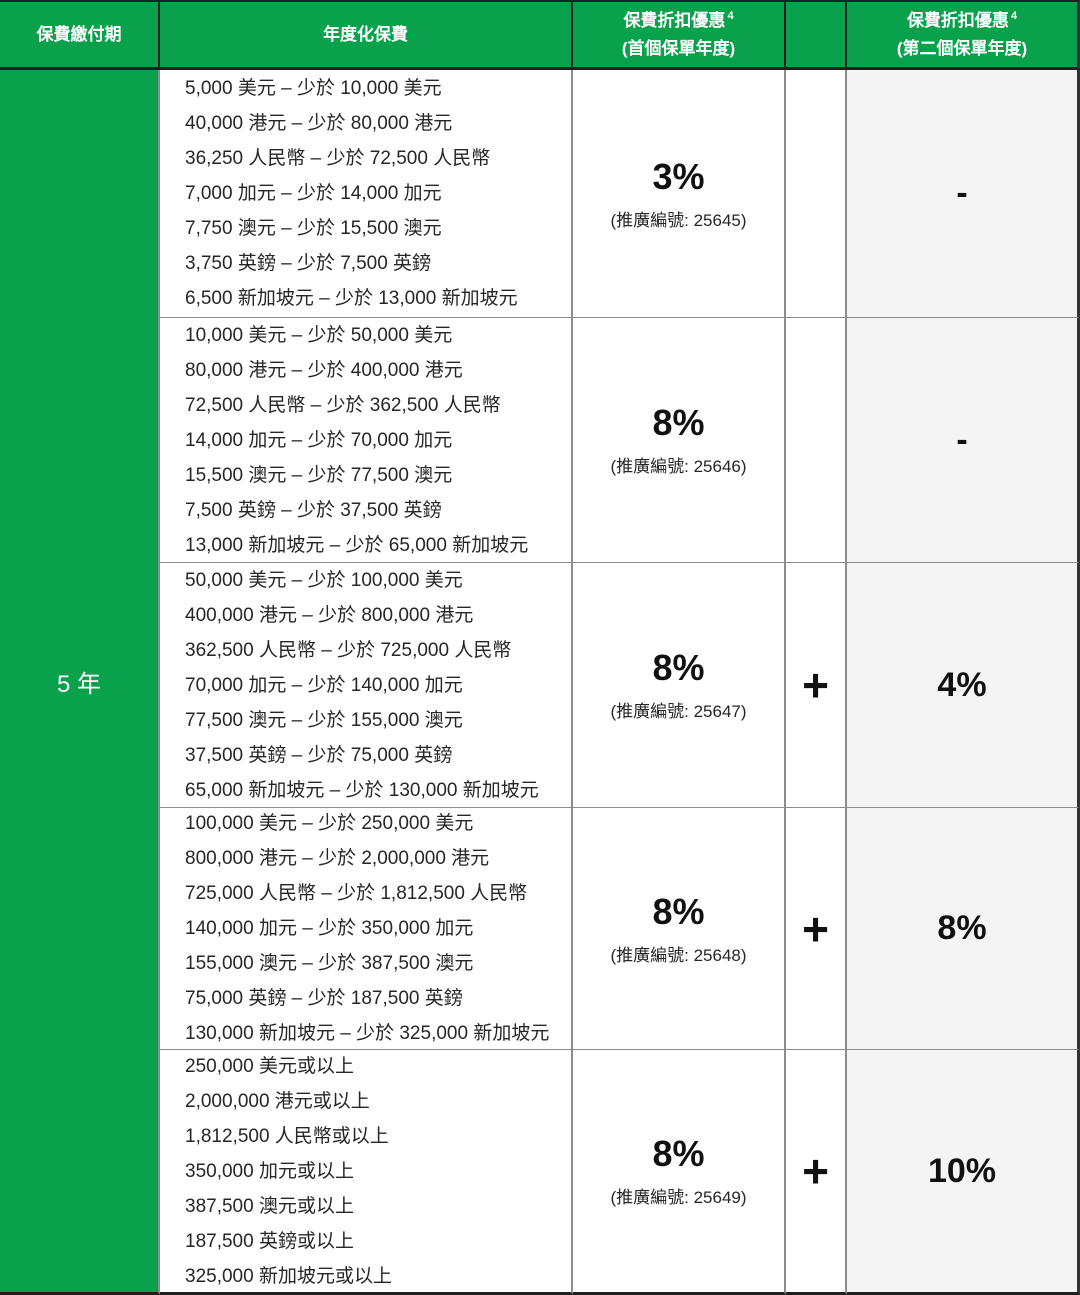 The height and width of the screenshot is (1295, 1080). What do you see at coordinates (678, 711) in the screenshot?
I see `promo-code-label: (推廣編號: 25647)` at bounding box center [678, 711].